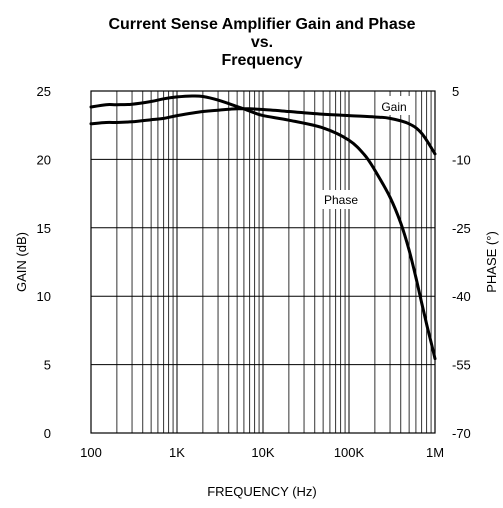 This screenshot has height=508, width=503. I want to click on y-left-tick-label: 15, so click(44, 228).